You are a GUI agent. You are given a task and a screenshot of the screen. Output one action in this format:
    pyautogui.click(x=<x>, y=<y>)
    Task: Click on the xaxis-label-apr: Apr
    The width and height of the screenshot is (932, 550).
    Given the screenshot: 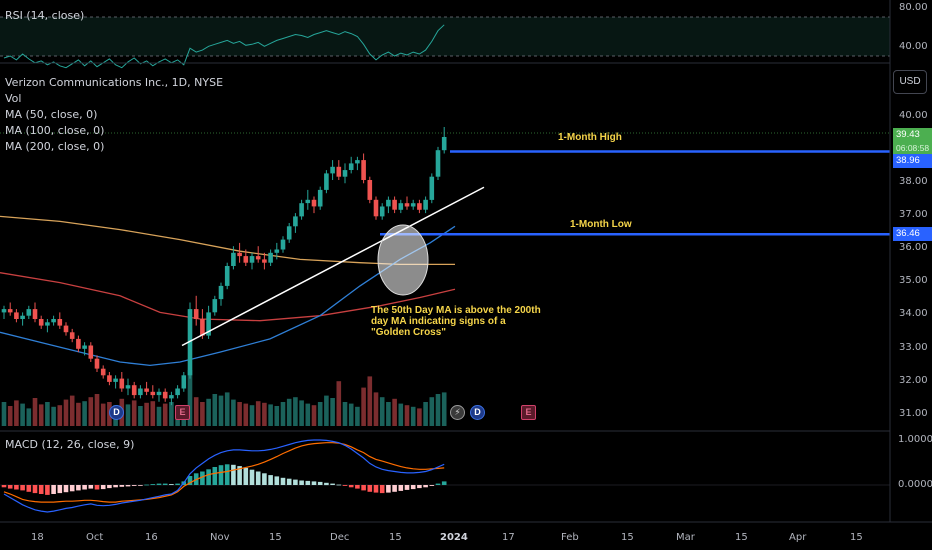 What is the action you would take?
    pyautogui.click(x=798, y=537)
    